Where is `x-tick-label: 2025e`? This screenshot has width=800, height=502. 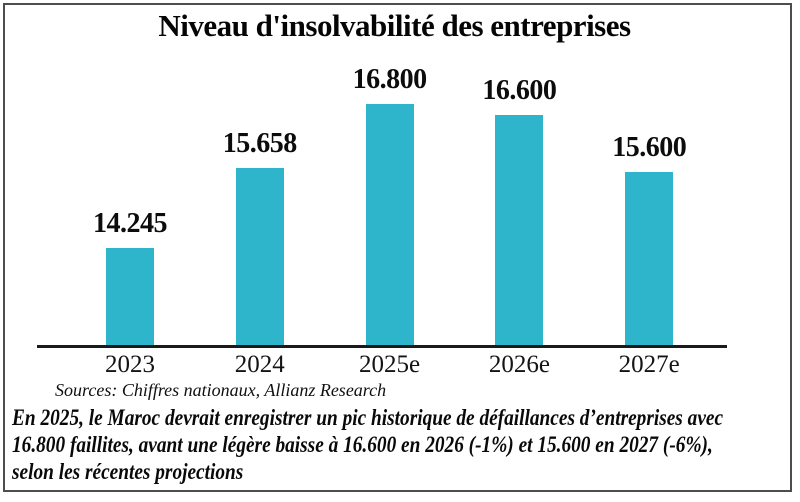 x-tick-label: 2025e is located at coordinates (390, 364).